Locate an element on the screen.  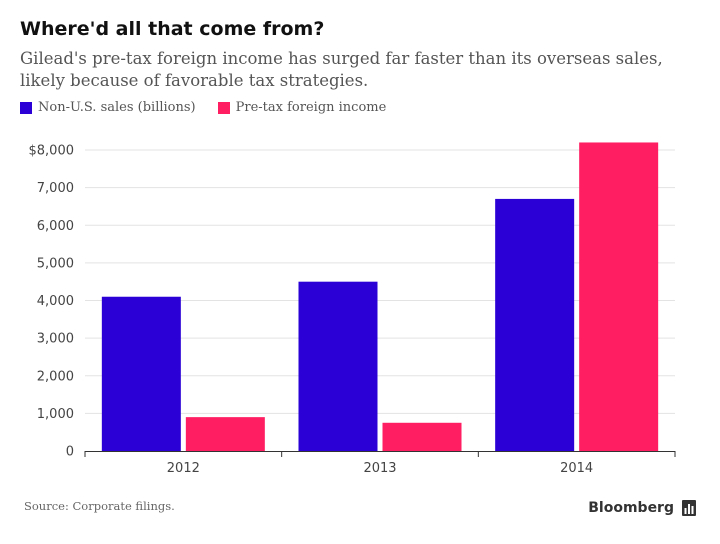
y-tick-label: 4,000 is located at coordinates (55, 301).